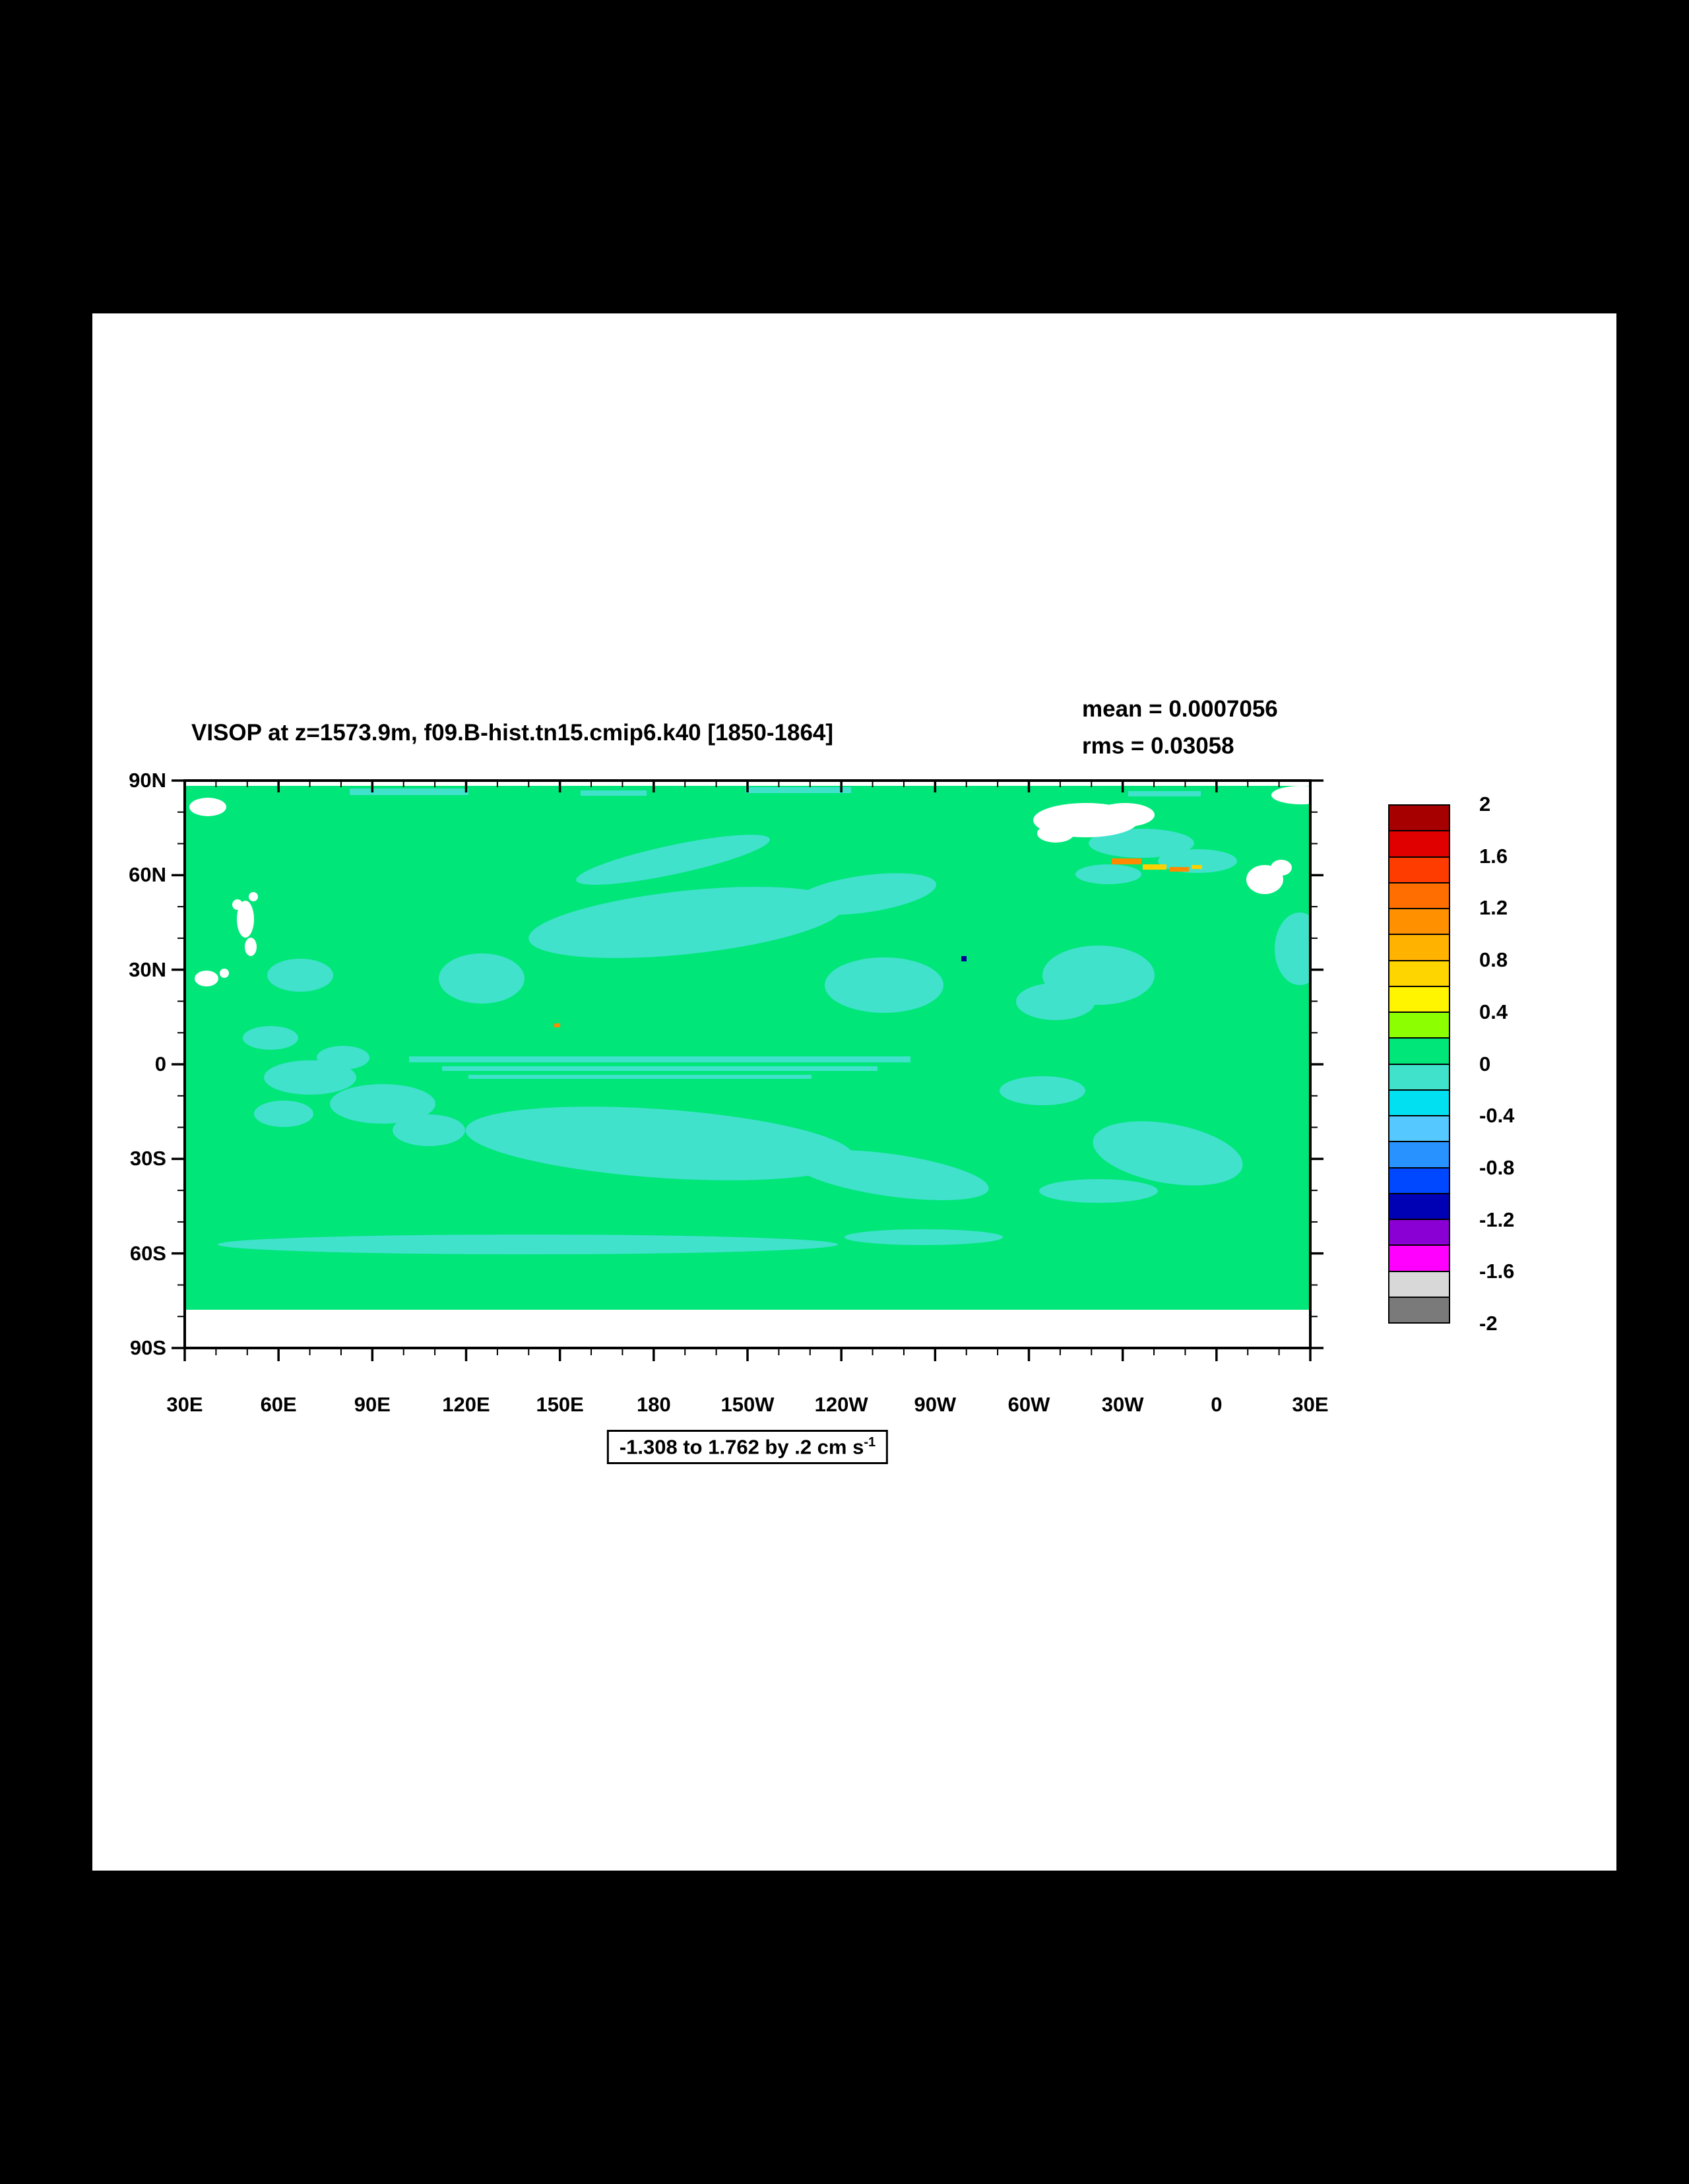 Image resolution: width=1689 pixels, height=2184 pixels. Describe the element at coordinates (1497, 1167) in the screenshot. I see `colorbar-label: -0.8` at that location.